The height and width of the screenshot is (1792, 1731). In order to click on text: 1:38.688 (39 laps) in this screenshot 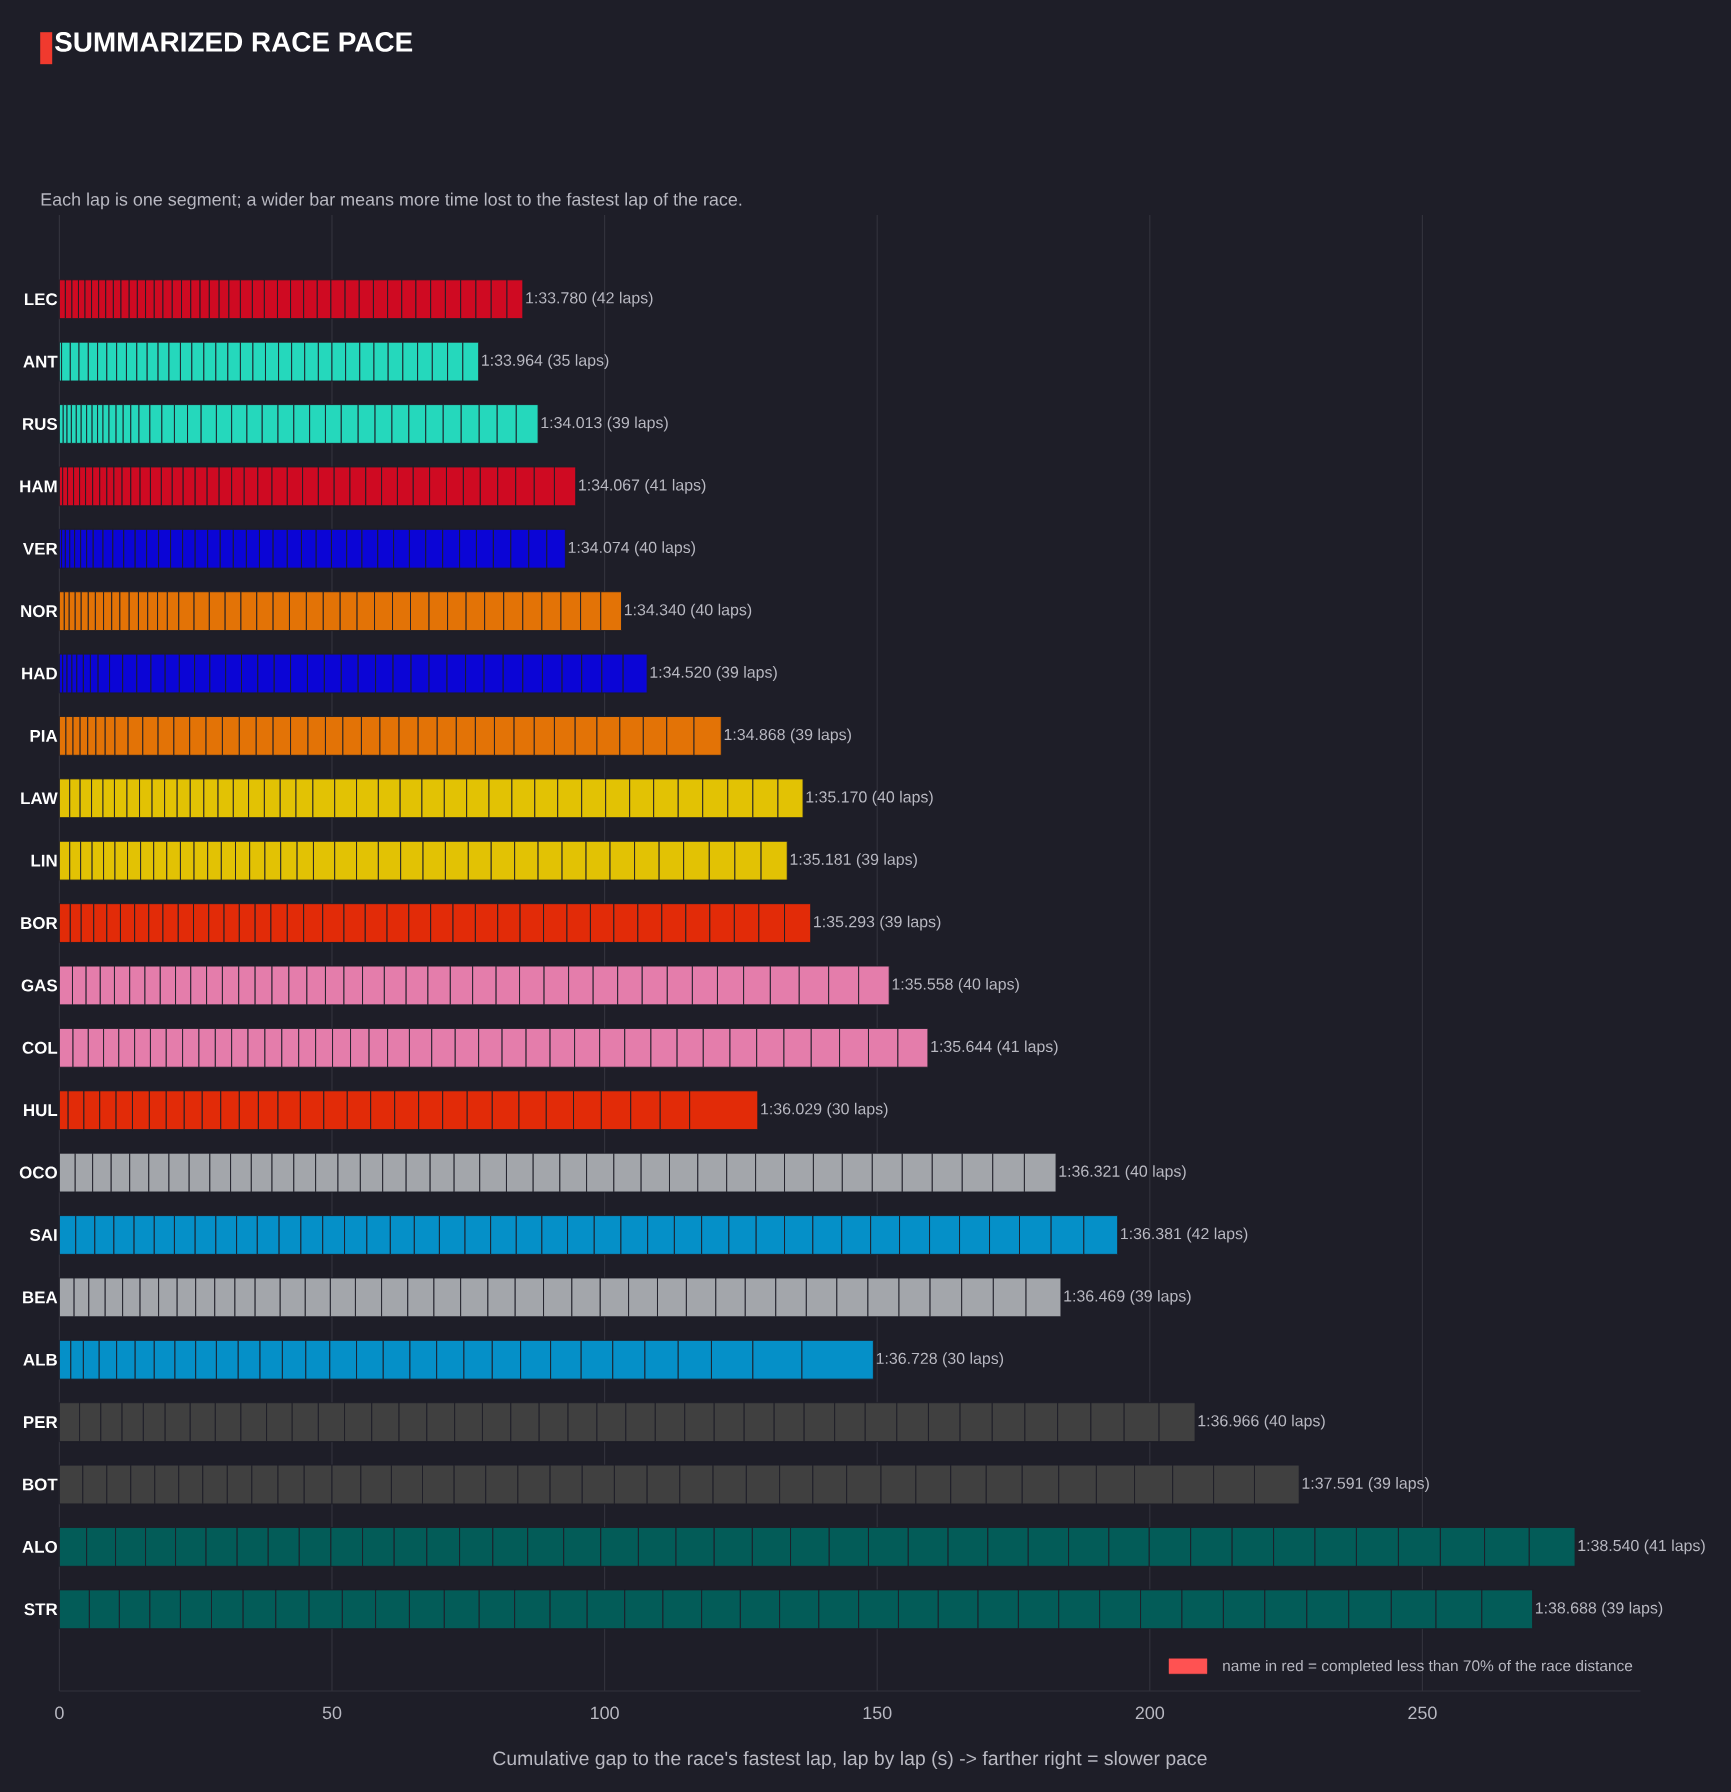, I will do `click(1599, 1609)`.